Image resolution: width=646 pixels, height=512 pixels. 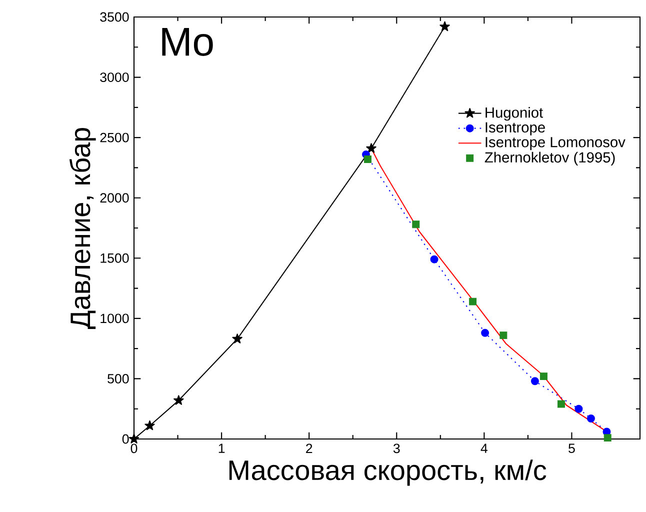 What do you see at coordinates (114, 77) in the screenshot?
I see `y-tick-label: 3000` at bounding box center [114, 77].